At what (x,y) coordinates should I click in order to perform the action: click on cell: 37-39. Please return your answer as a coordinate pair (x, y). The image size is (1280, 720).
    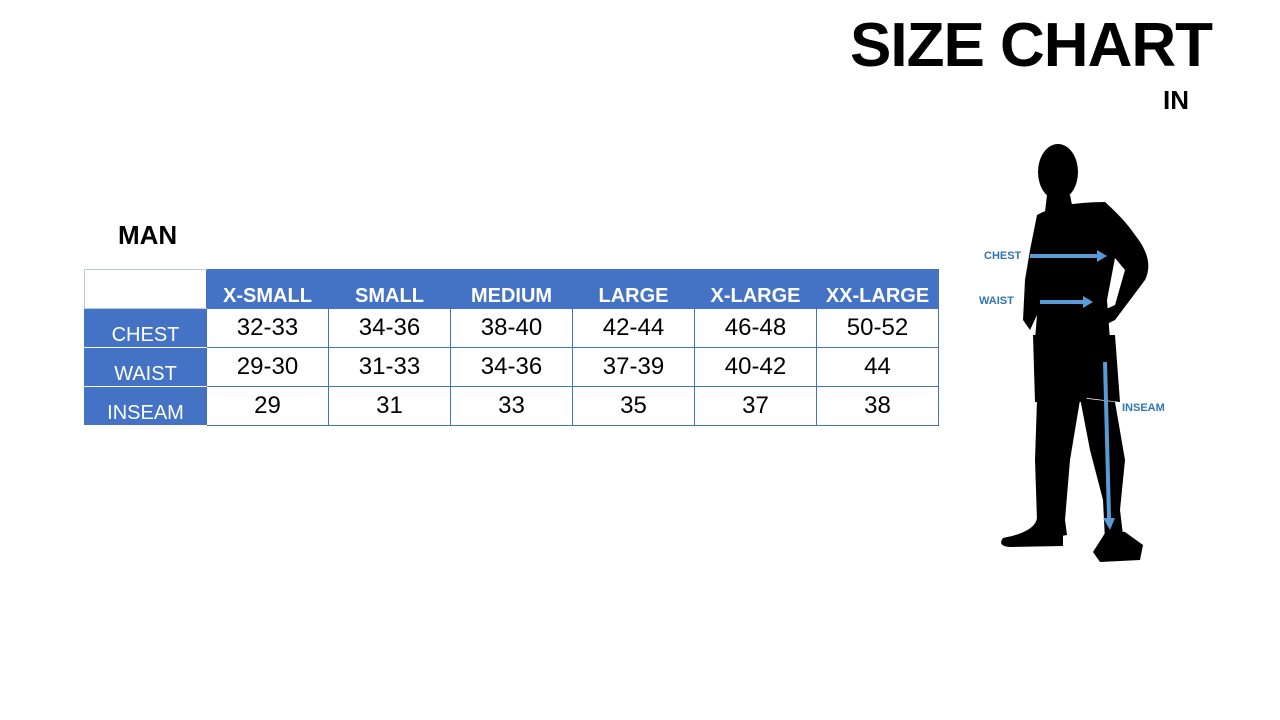
    Looking at the image, I should click on (633, 367).